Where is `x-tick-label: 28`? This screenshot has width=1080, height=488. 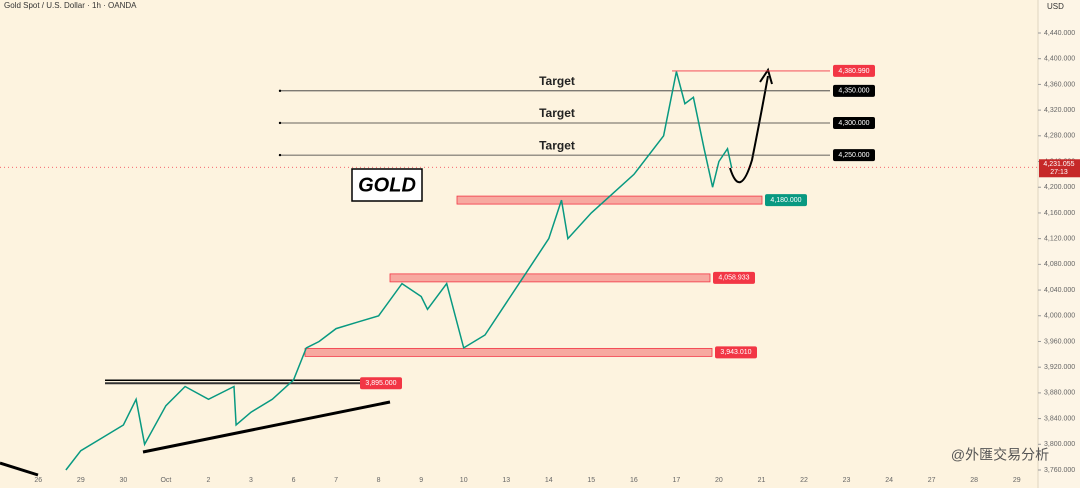 x-tick-label: 28 is located at coordinates (974, 480).